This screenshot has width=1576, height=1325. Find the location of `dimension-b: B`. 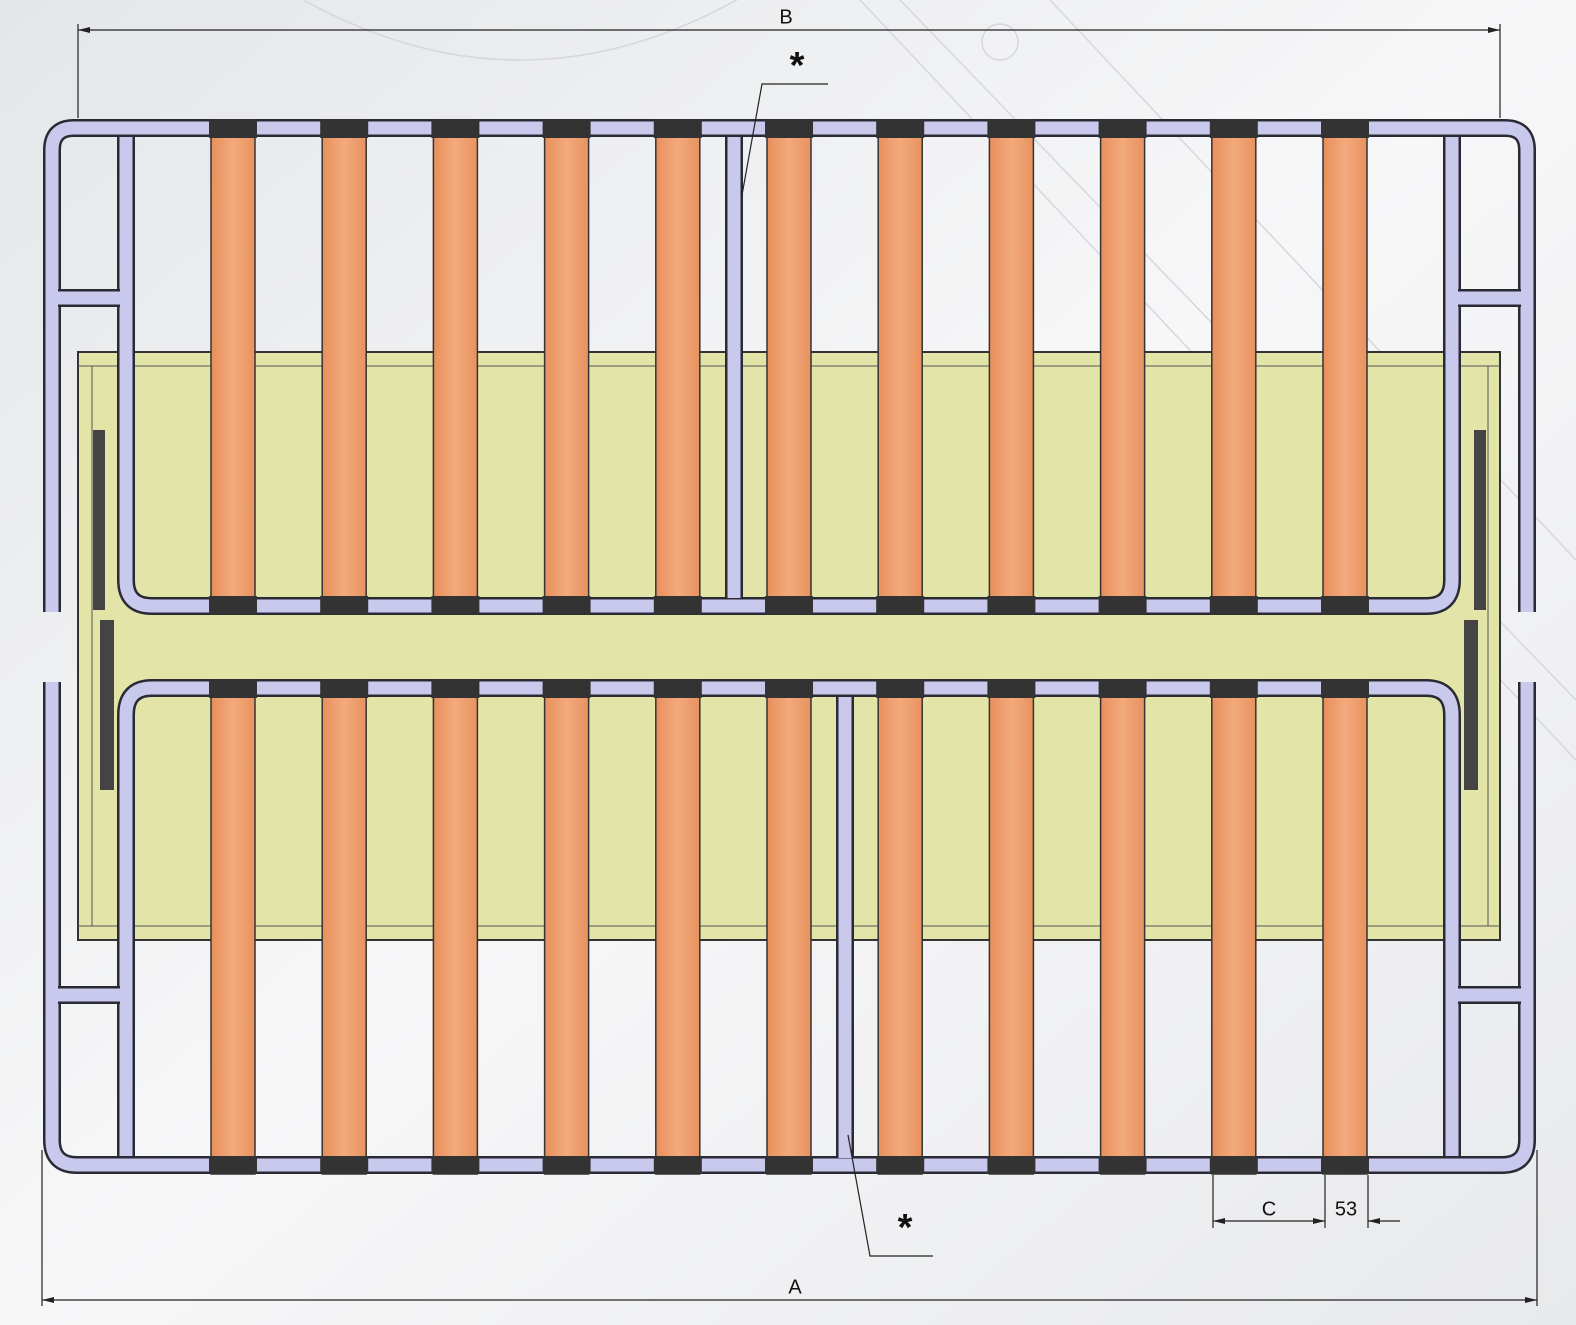

dimension-b: B is located at coordinates (789, 62).